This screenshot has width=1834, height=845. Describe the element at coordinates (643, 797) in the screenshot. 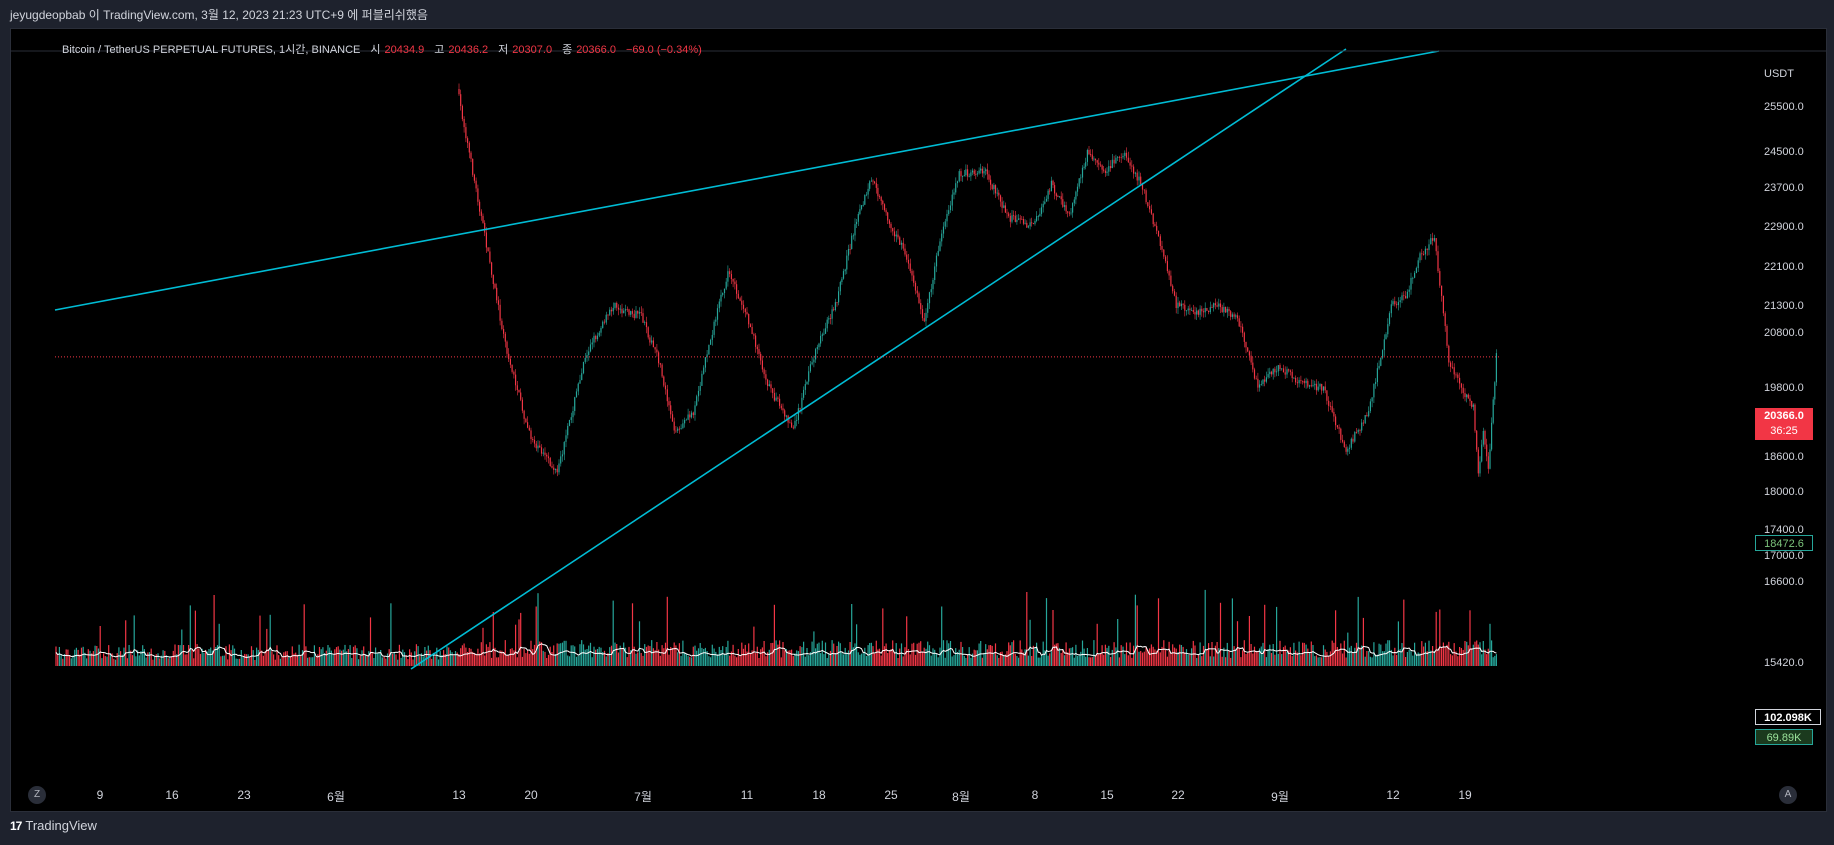

I see `time-tick-label: 7월` at that location.